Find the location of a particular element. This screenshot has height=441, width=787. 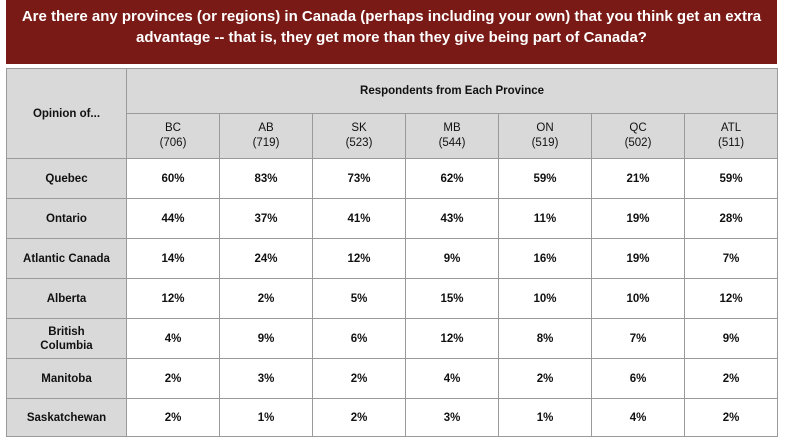

group-header: Respondents from Each Province is located at coordinates (452, 91).